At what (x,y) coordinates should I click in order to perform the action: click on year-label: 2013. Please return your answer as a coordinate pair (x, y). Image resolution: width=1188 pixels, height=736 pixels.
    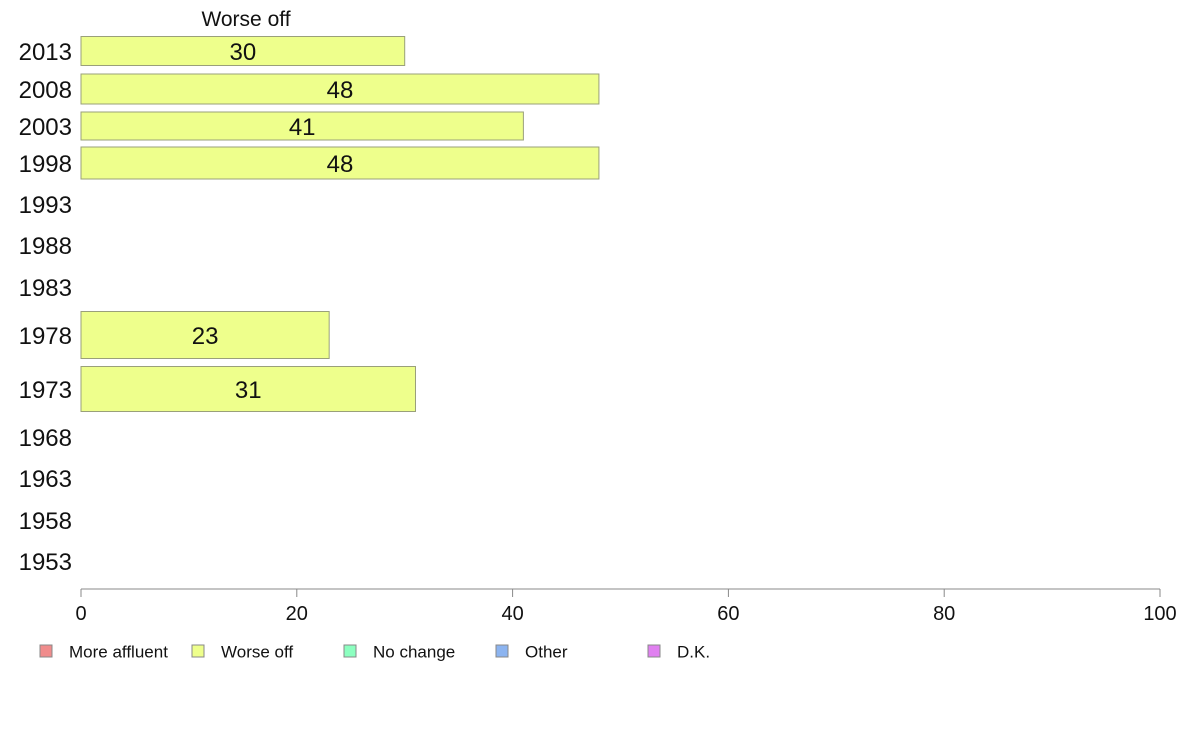
    Looking at the image, I should click on (45, 52).